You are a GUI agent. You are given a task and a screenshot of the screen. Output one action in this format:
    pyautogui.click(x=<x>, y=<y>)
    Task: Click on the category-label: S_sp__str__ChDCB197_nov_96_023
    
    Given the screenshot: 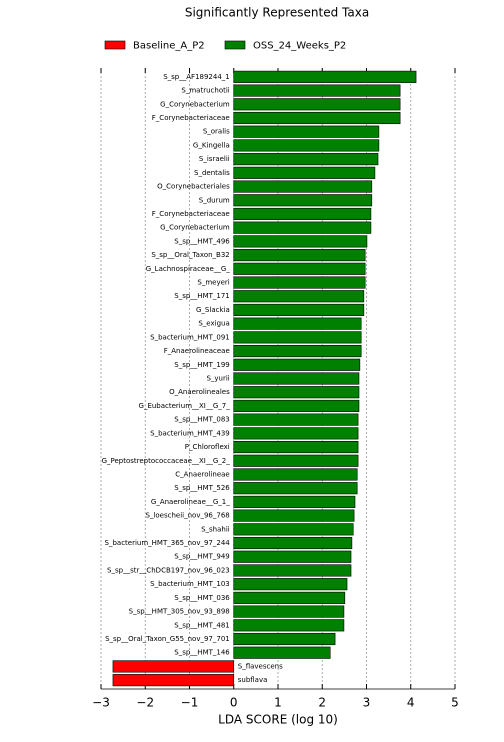 What is the action you would take?
    pyautogui.click(x=168, y=570)
    